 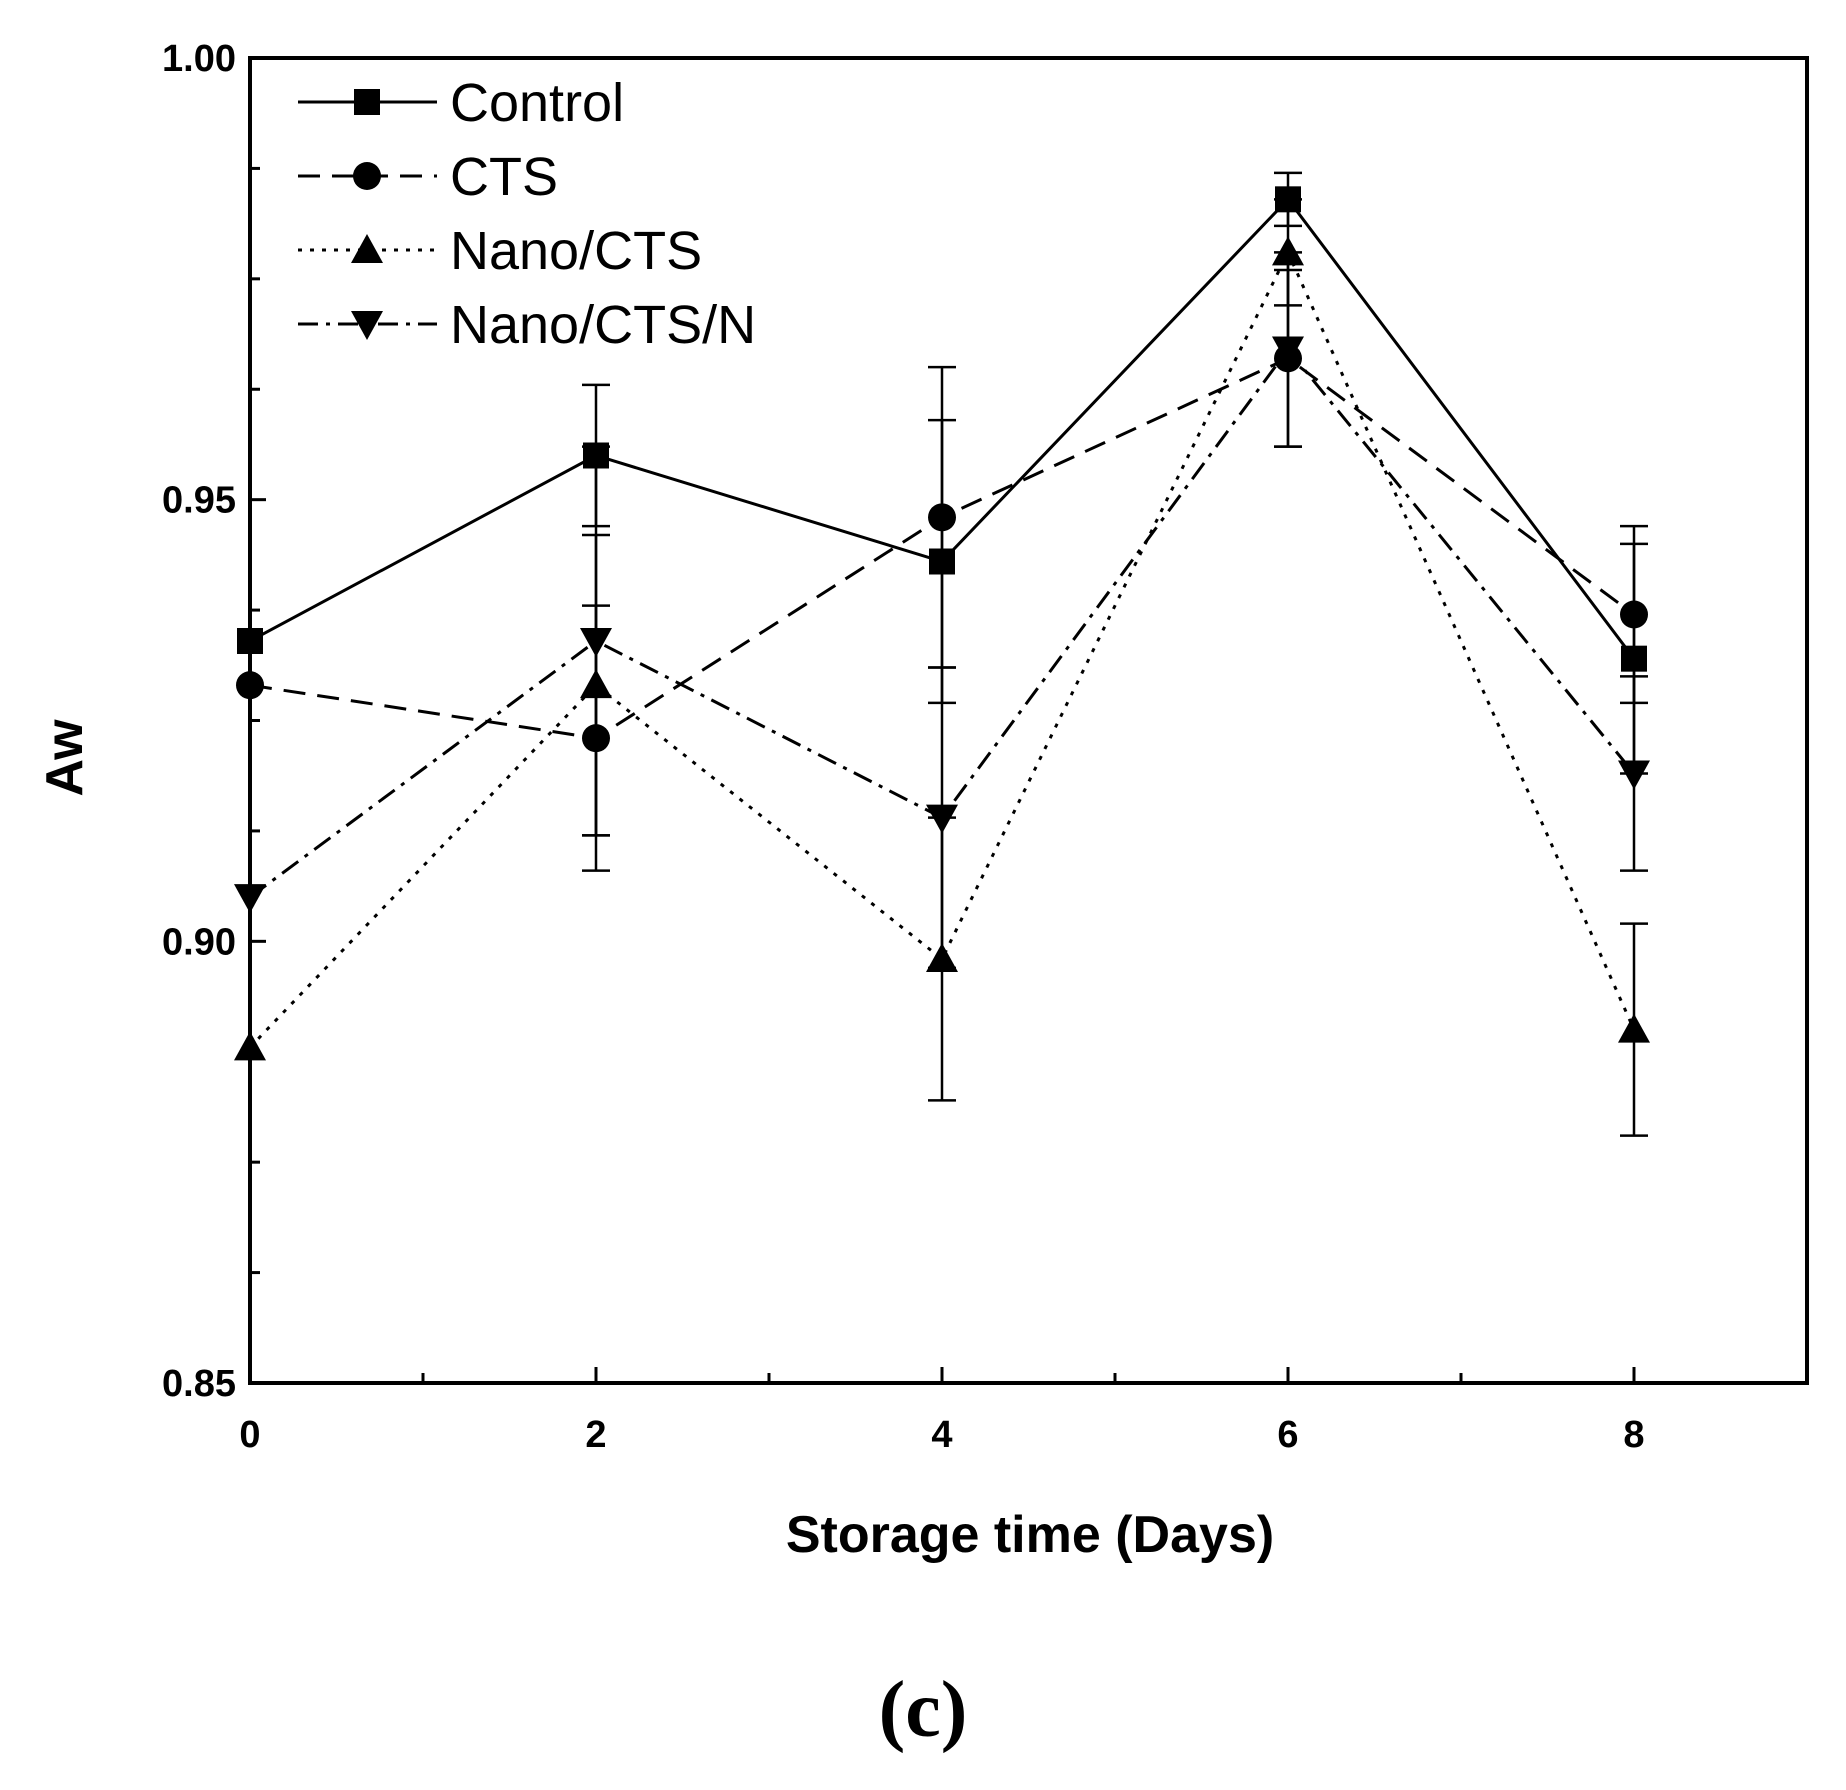 I want to click on legend: Control CTS Nano/CTS Nano/CTS/N, so click(x=527, y=214).